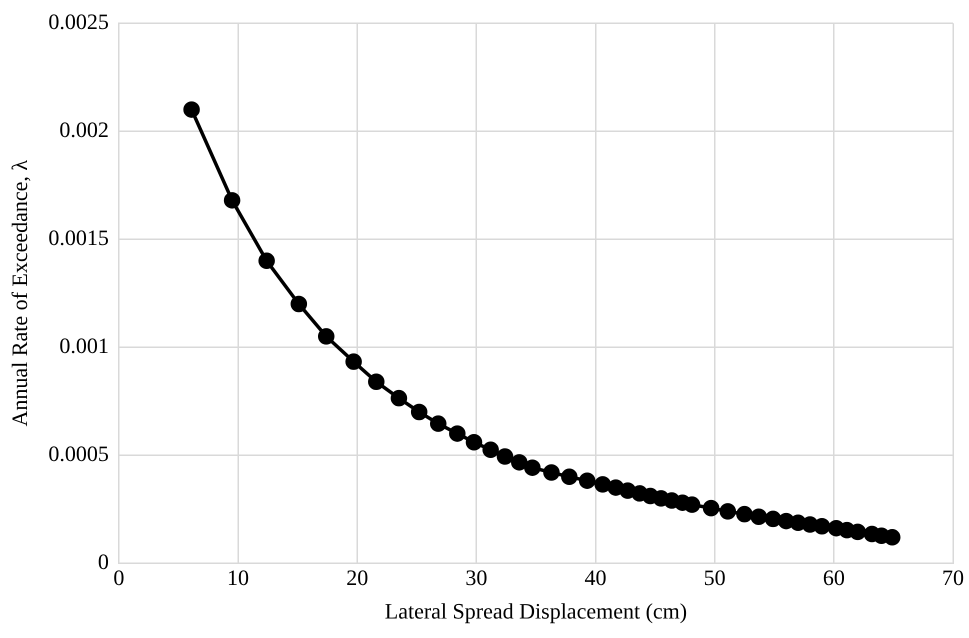 This screenshot has height=638, width=969. Describe the element at coordinates (715, 577) in the screenshot. I see `x-tick-label: 50` at that location.